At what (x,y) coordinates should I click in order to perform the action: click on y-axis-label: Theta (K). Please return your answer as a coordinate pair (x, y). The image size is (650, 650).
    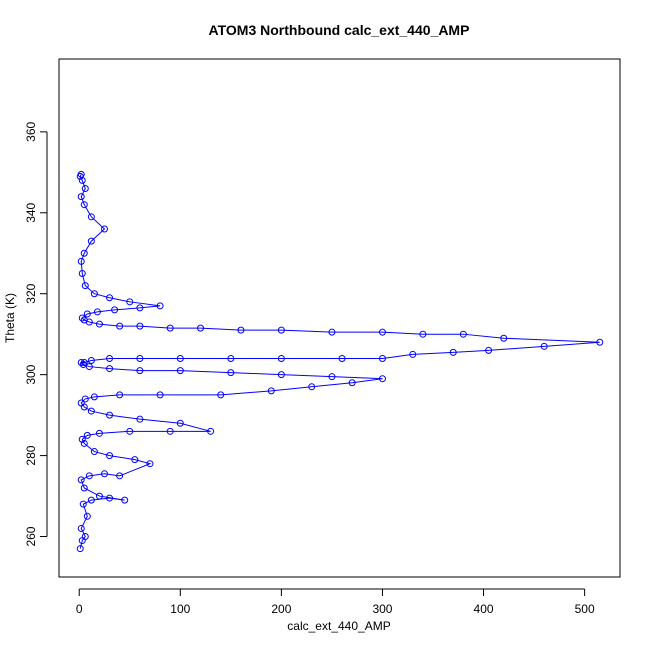
    Looking at the image, I should click on (10, 318).